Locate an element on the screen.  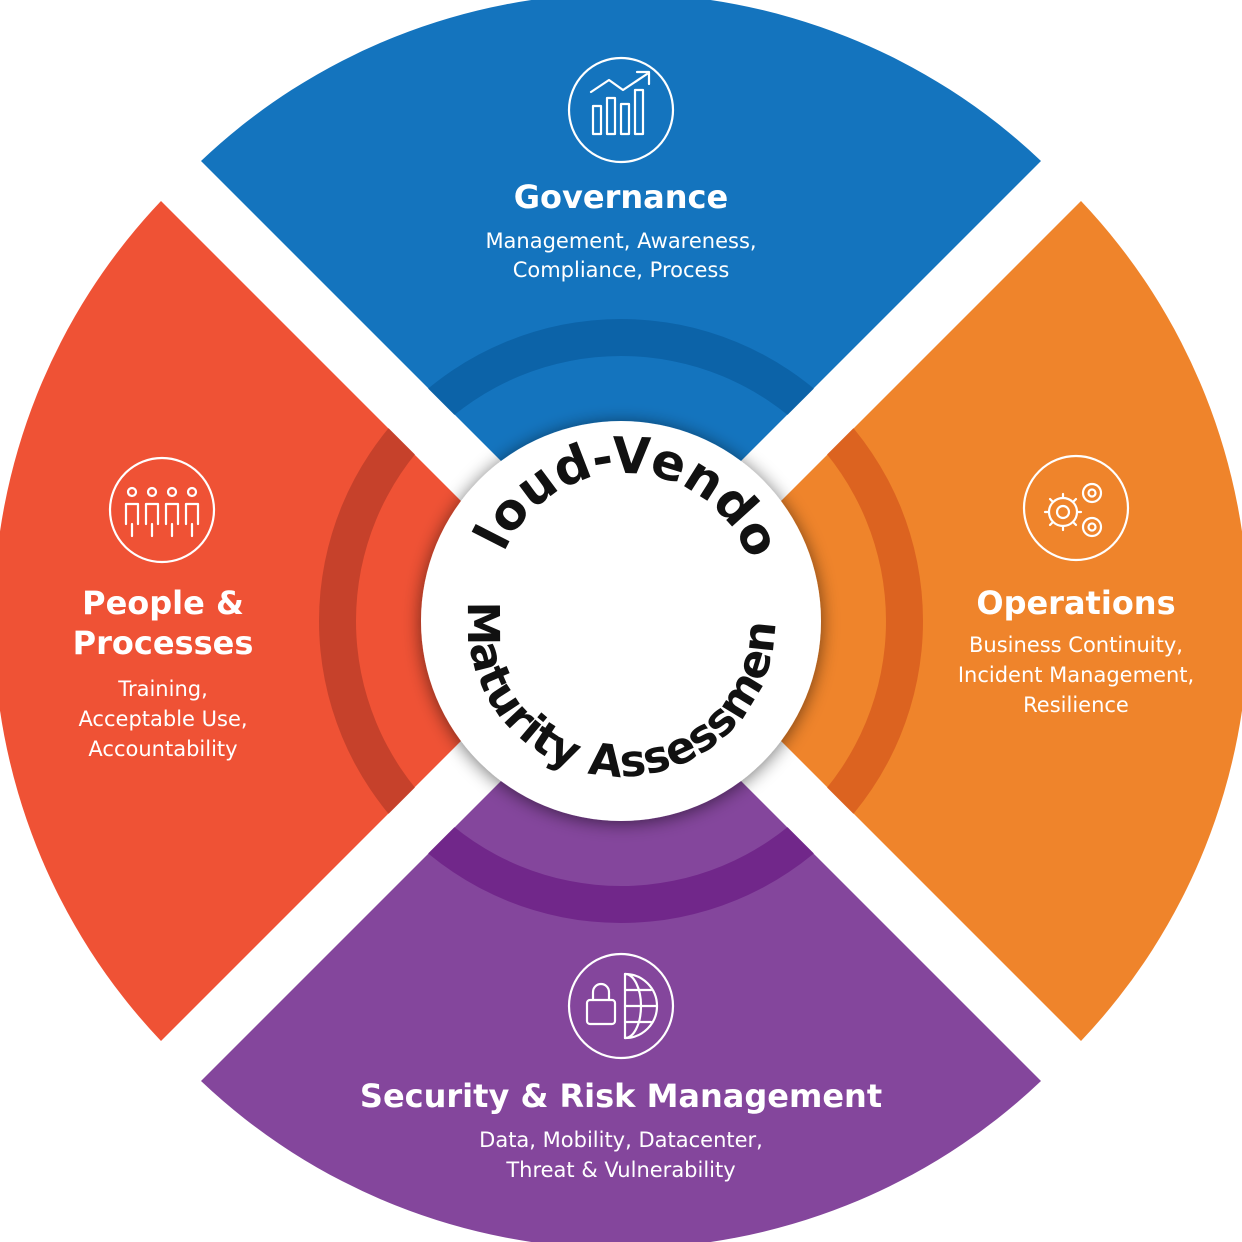
operations-subtitle-line2: Incident Management, is located at coordinates (1076, 675).